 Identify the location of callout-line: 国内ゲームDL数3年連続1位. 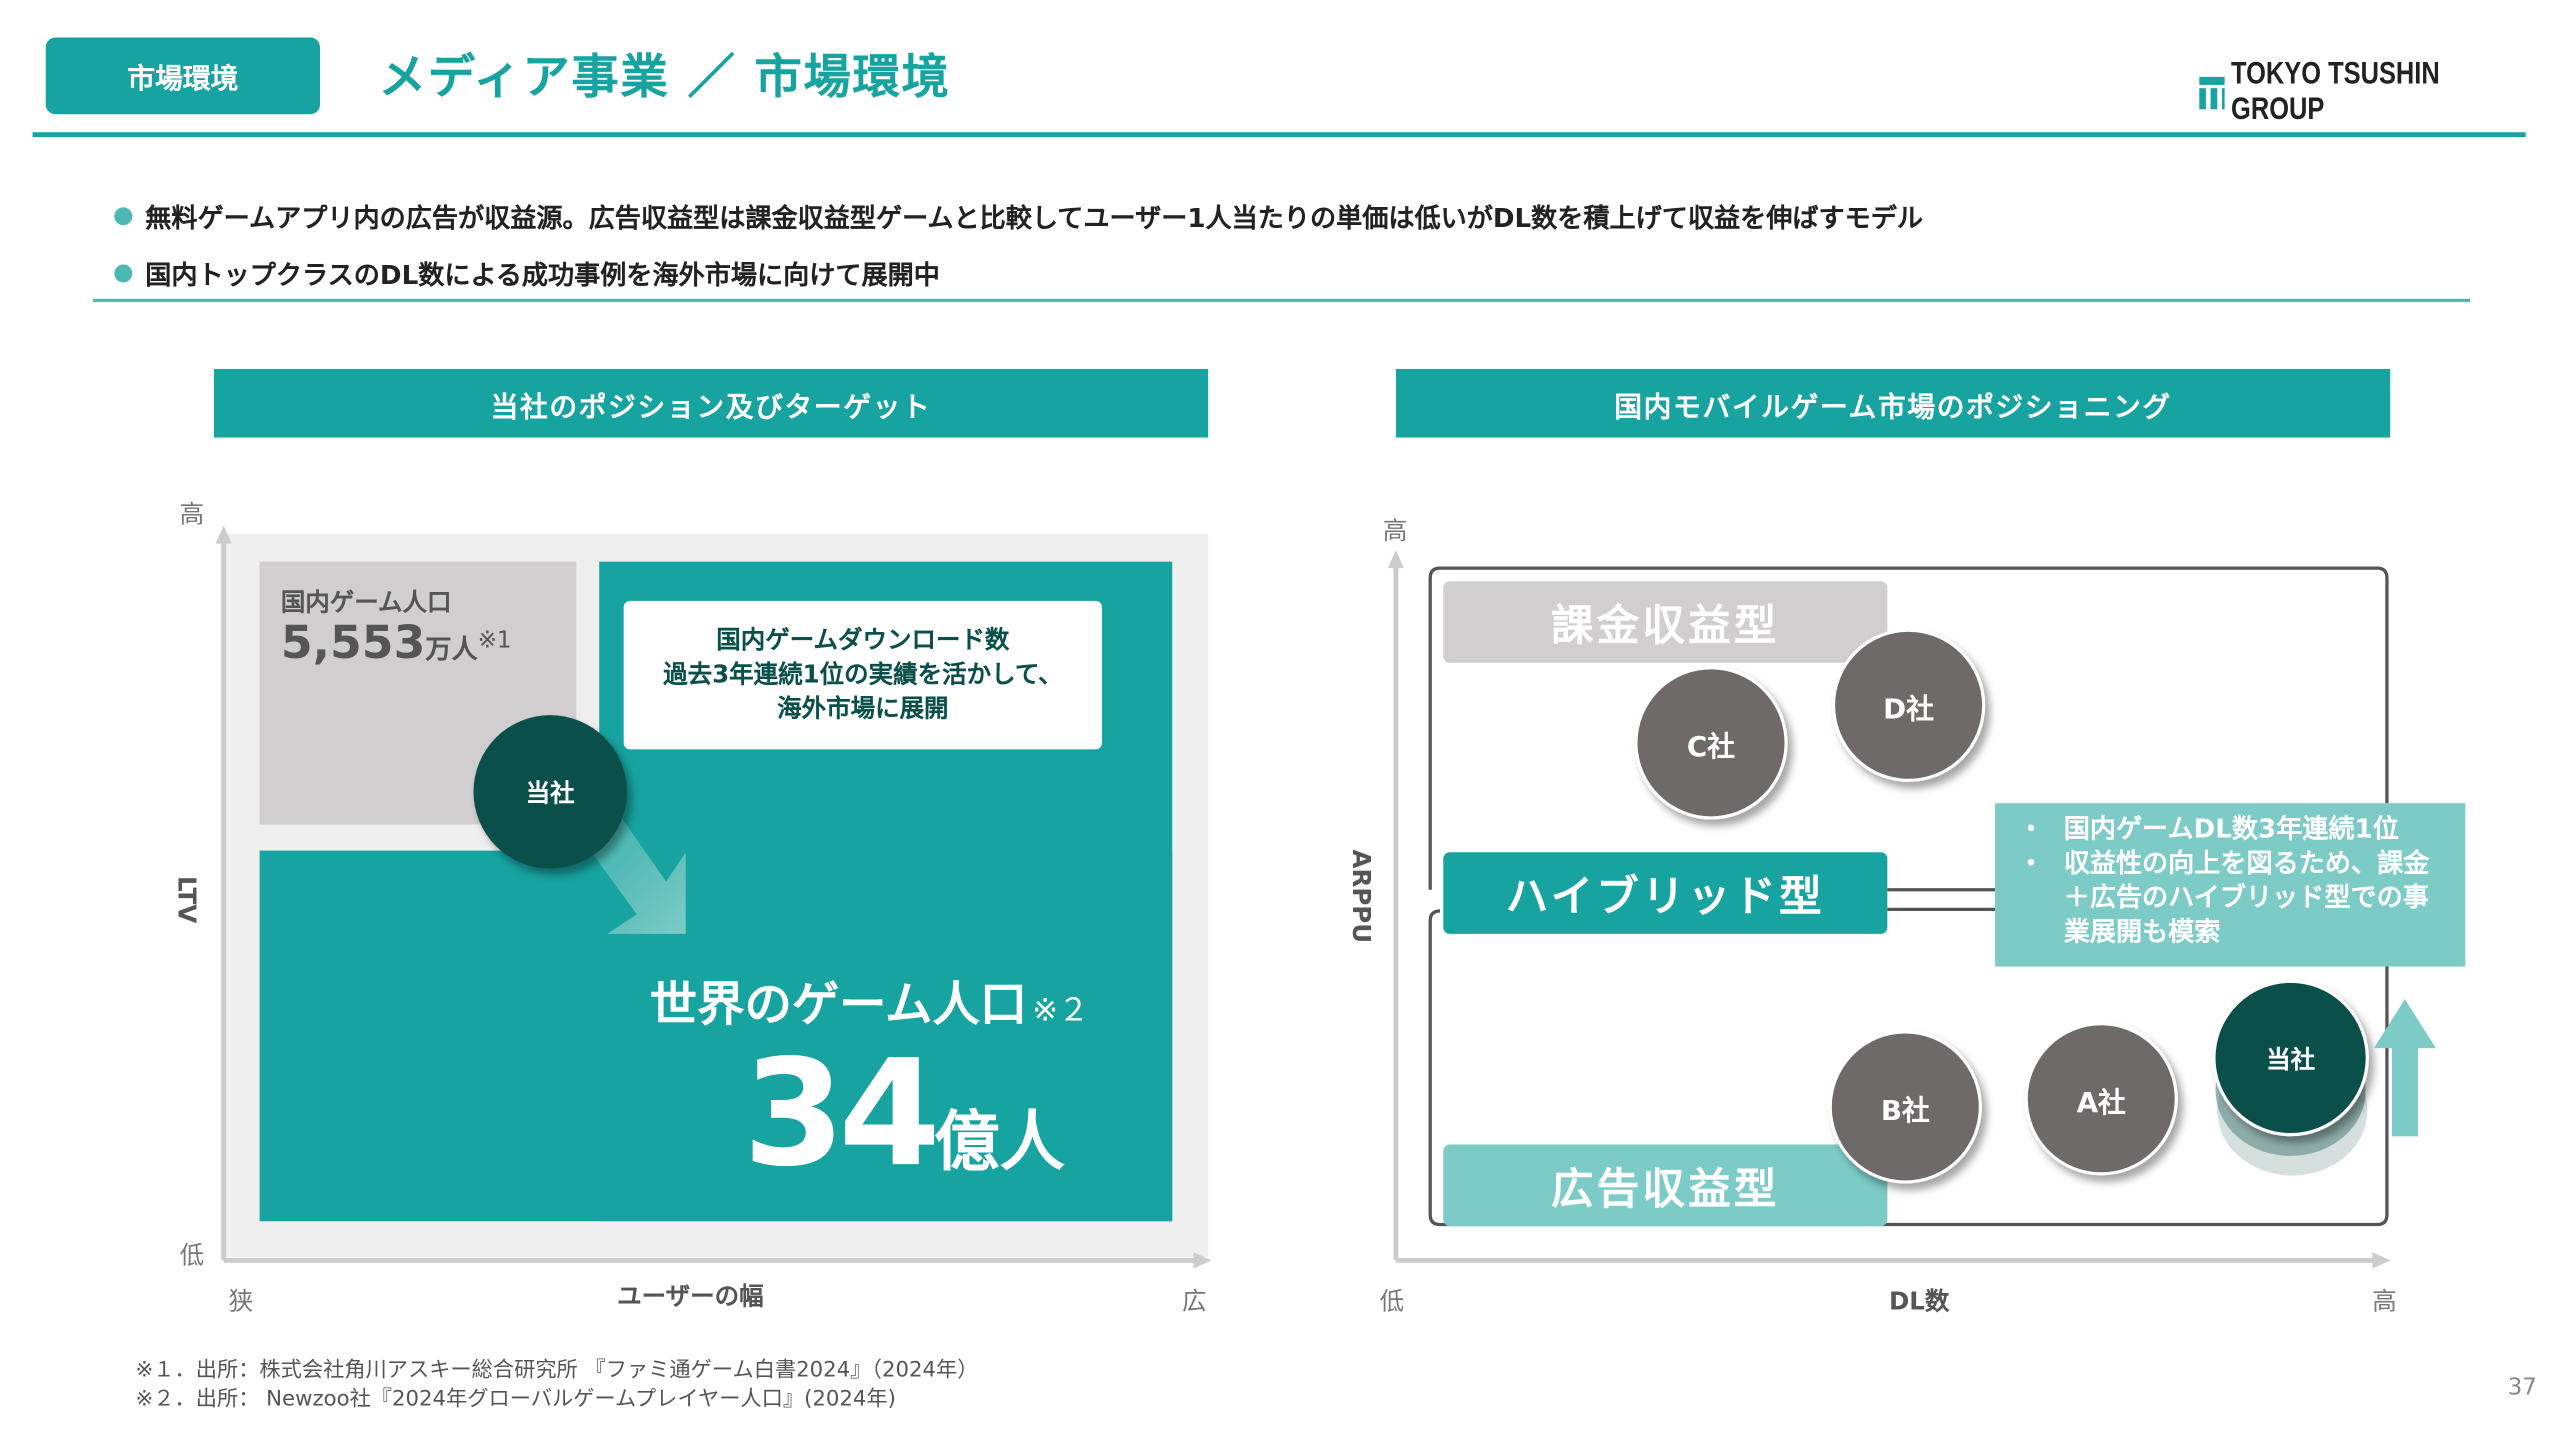
(2231, 829).